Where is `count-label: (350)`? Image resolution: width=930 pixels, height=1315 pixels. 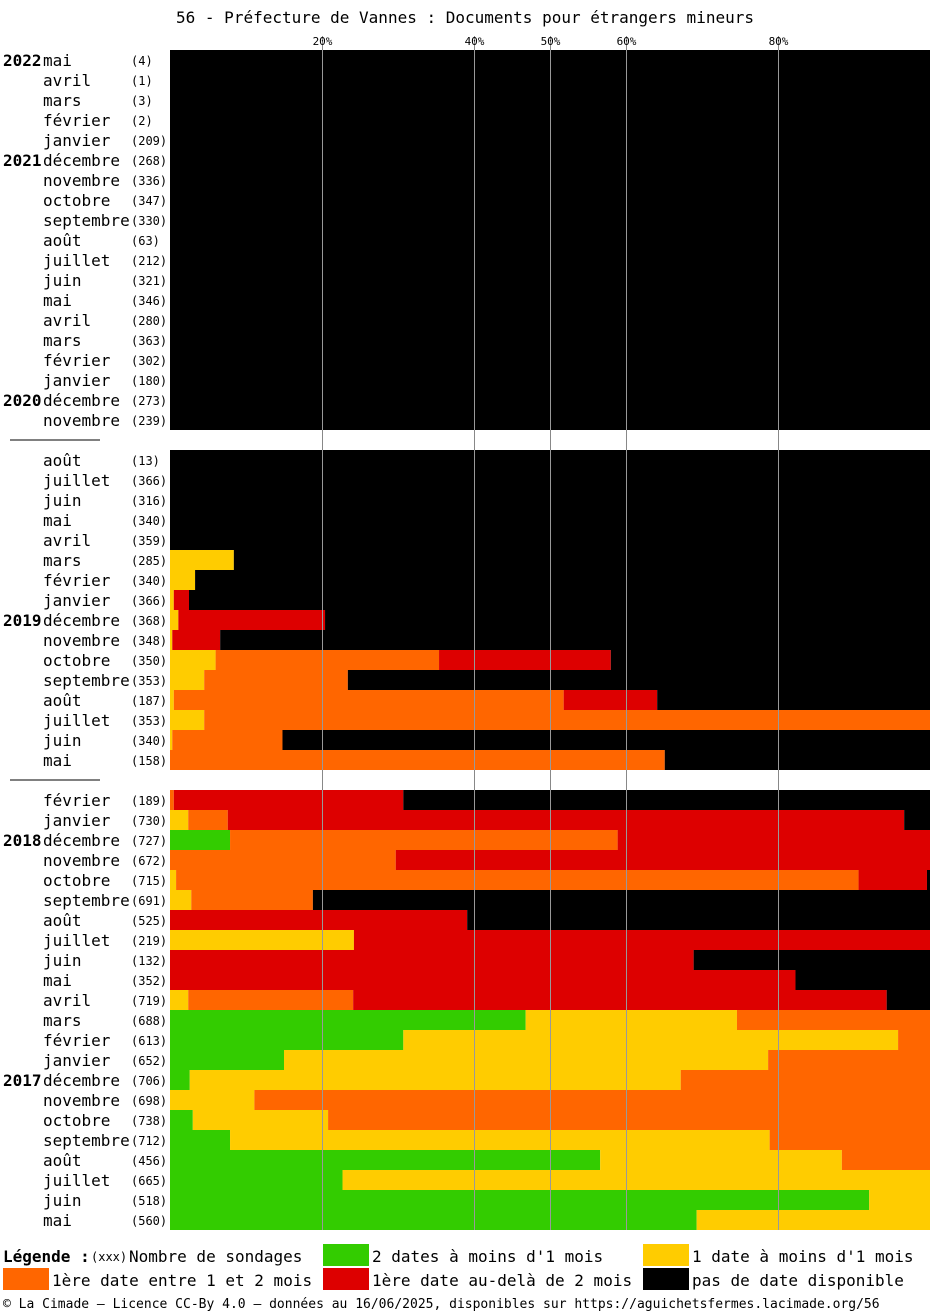 count-label: (350) is located at coordinates (149, 661).